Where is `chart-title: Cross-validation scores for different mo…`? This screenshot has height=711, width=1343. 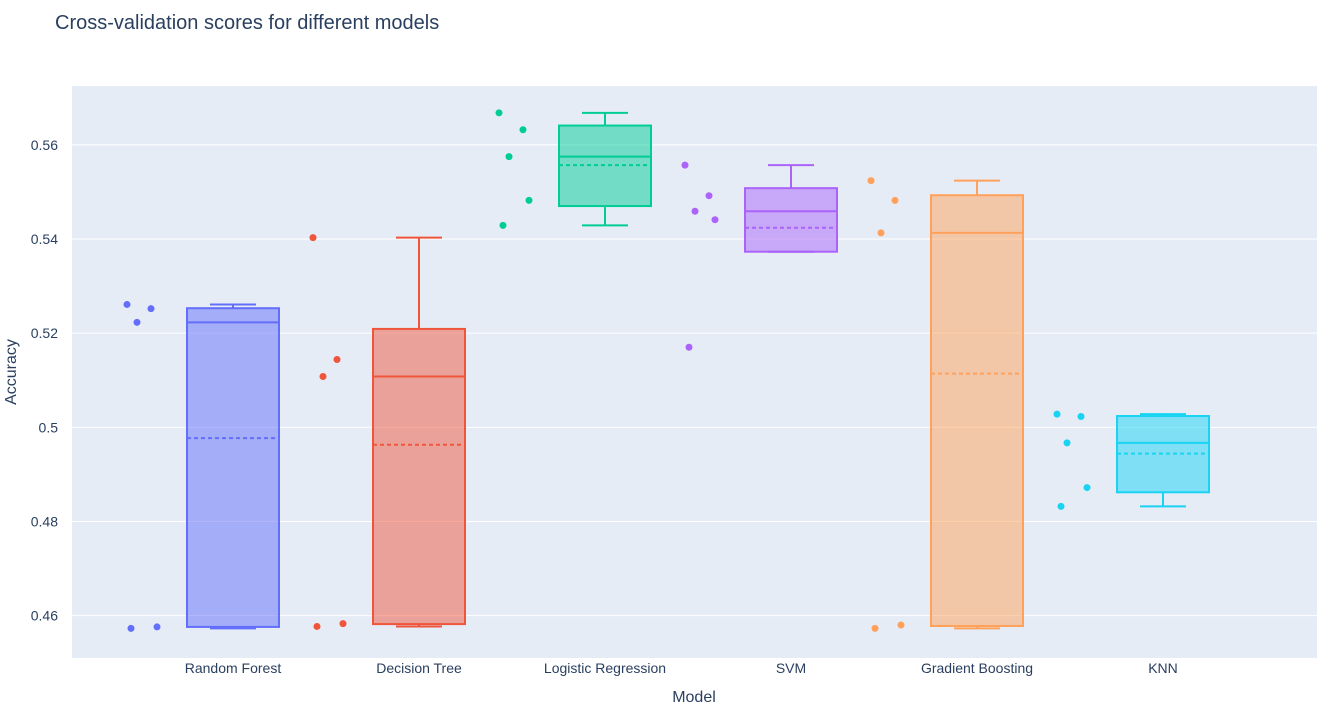
chart-title: Cross-validation scores for different mo… is located at coordinates (247, 23).